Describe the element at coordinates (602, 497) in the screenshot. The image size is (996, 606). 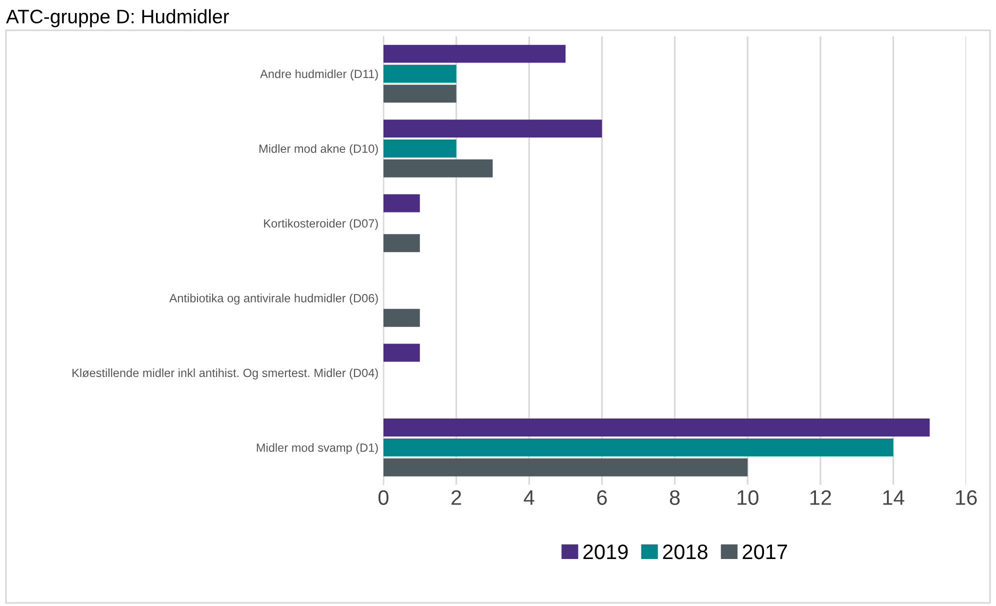
I see `x-tick-label: 6` at that location.